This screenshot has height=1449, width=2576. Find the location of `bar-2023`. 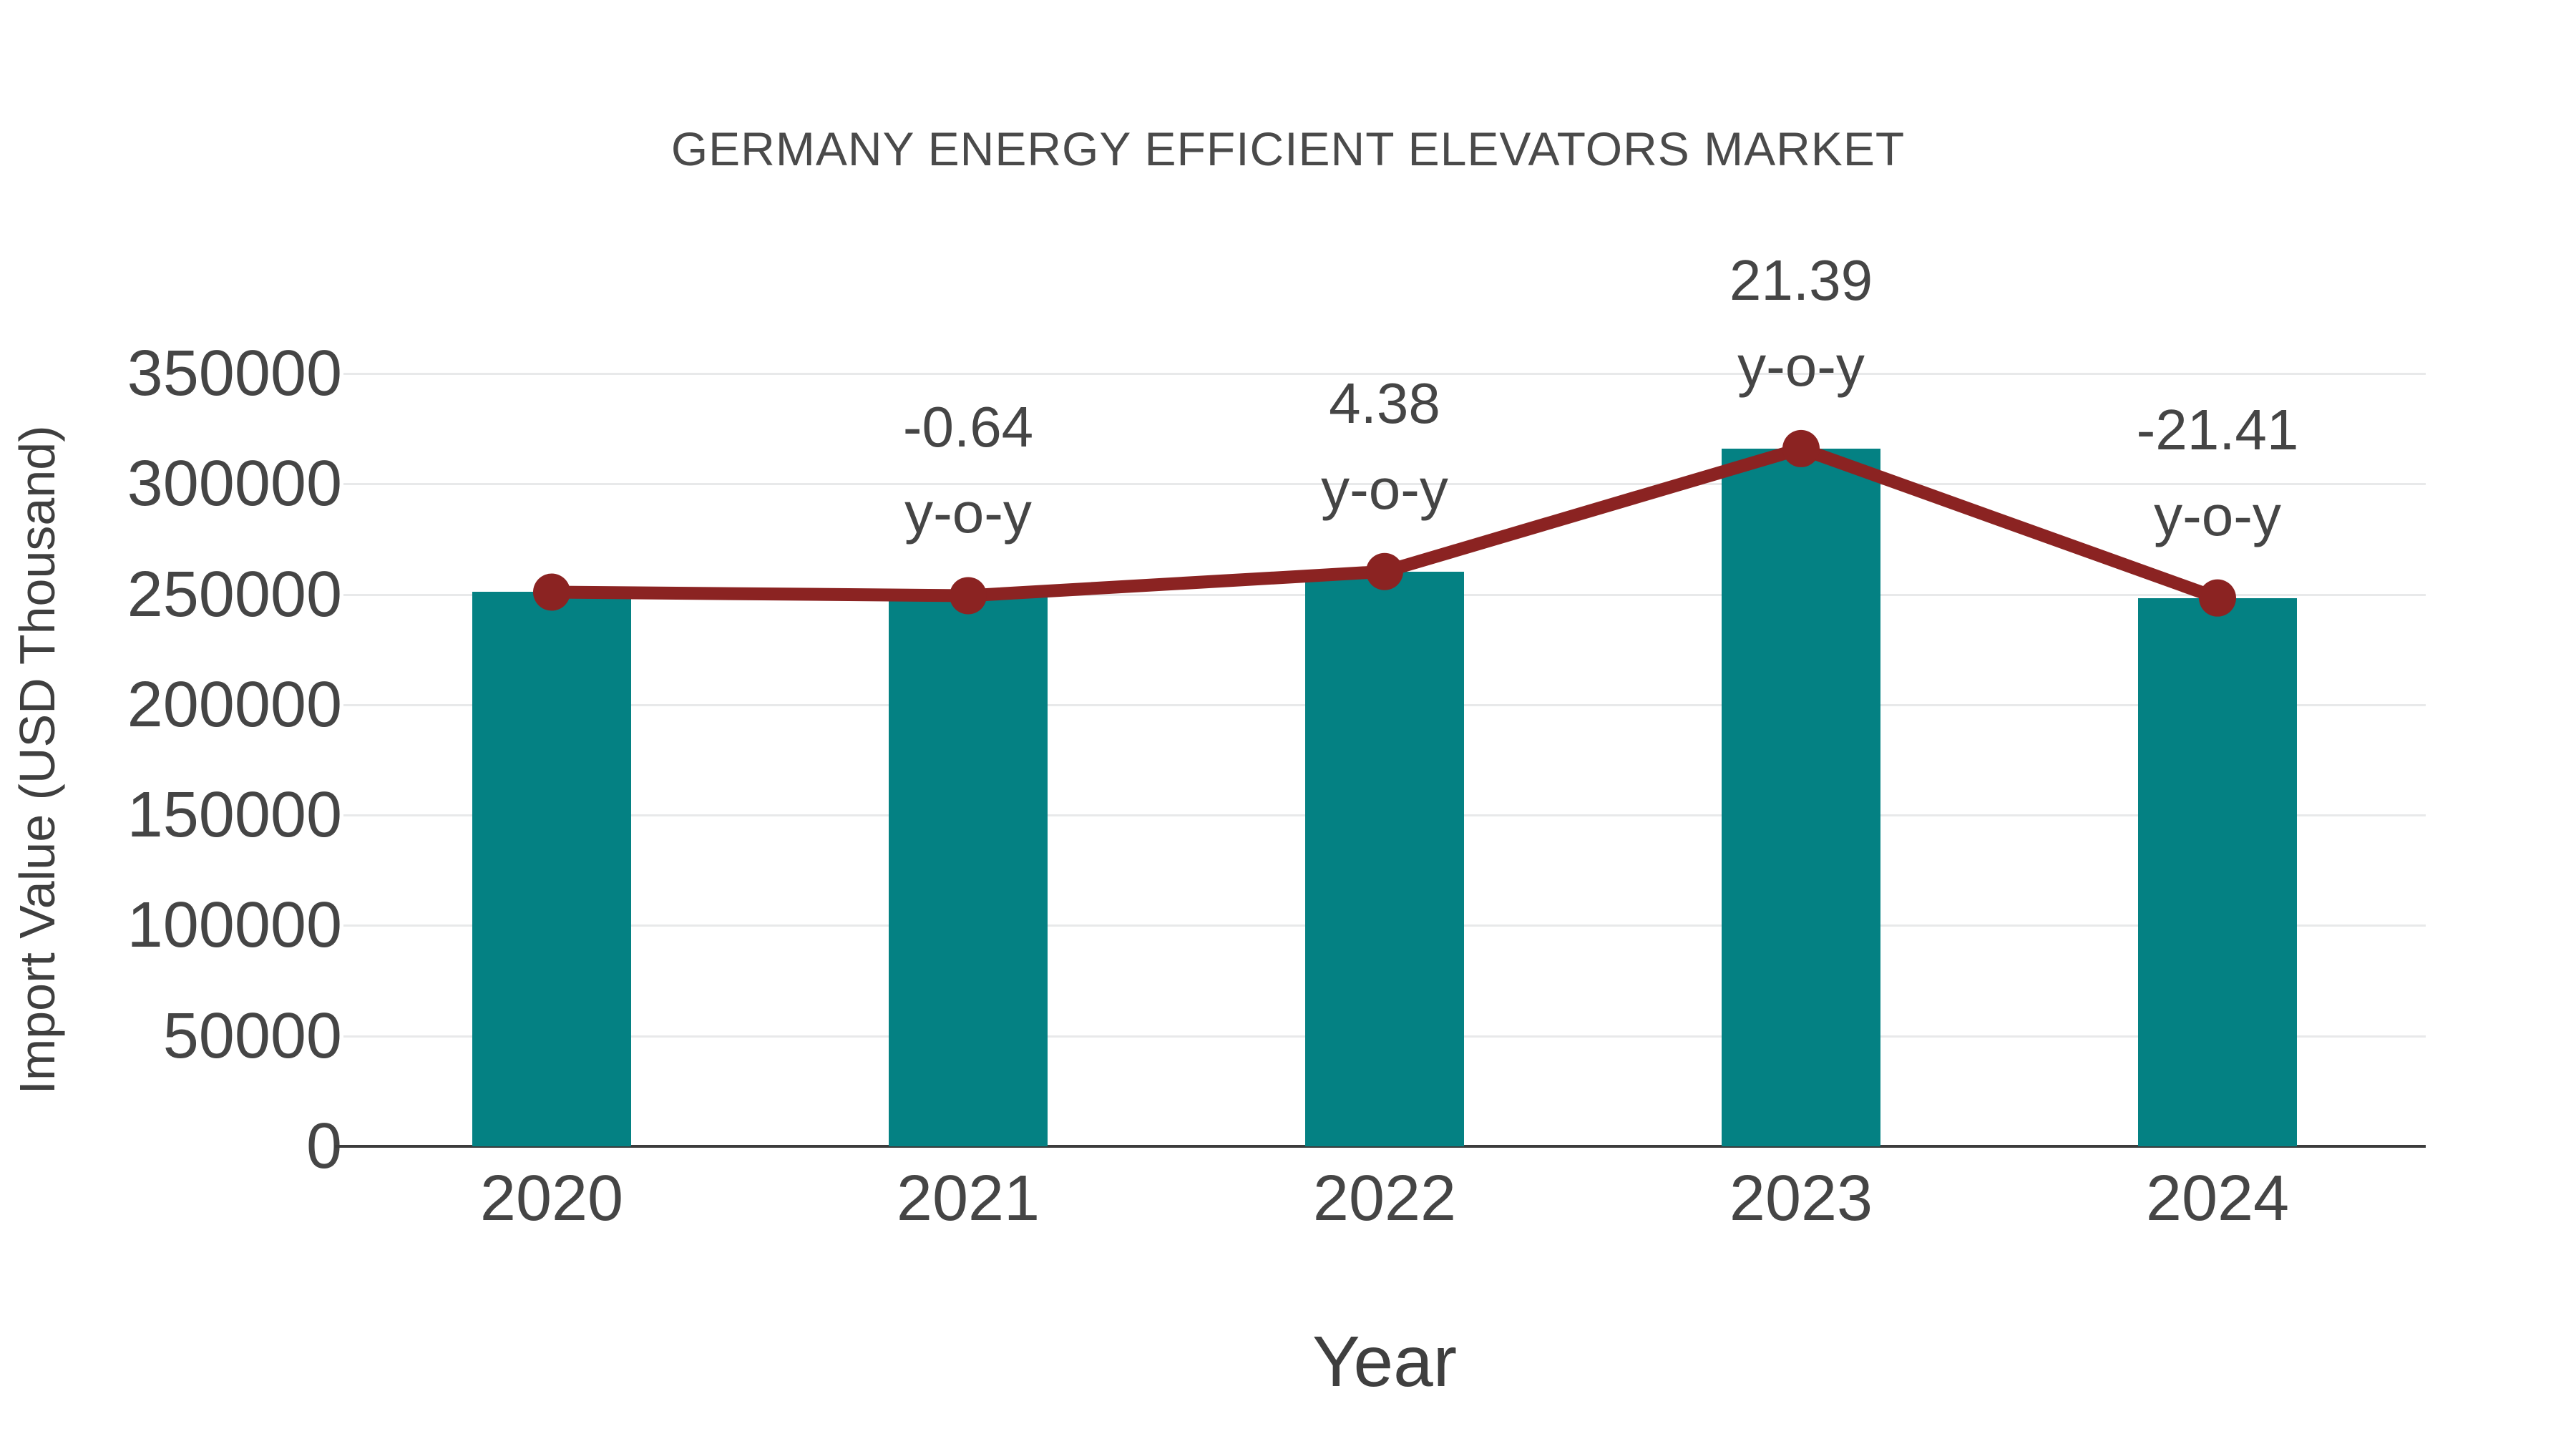

bar-2023 is located at coordinates (1801, 797).